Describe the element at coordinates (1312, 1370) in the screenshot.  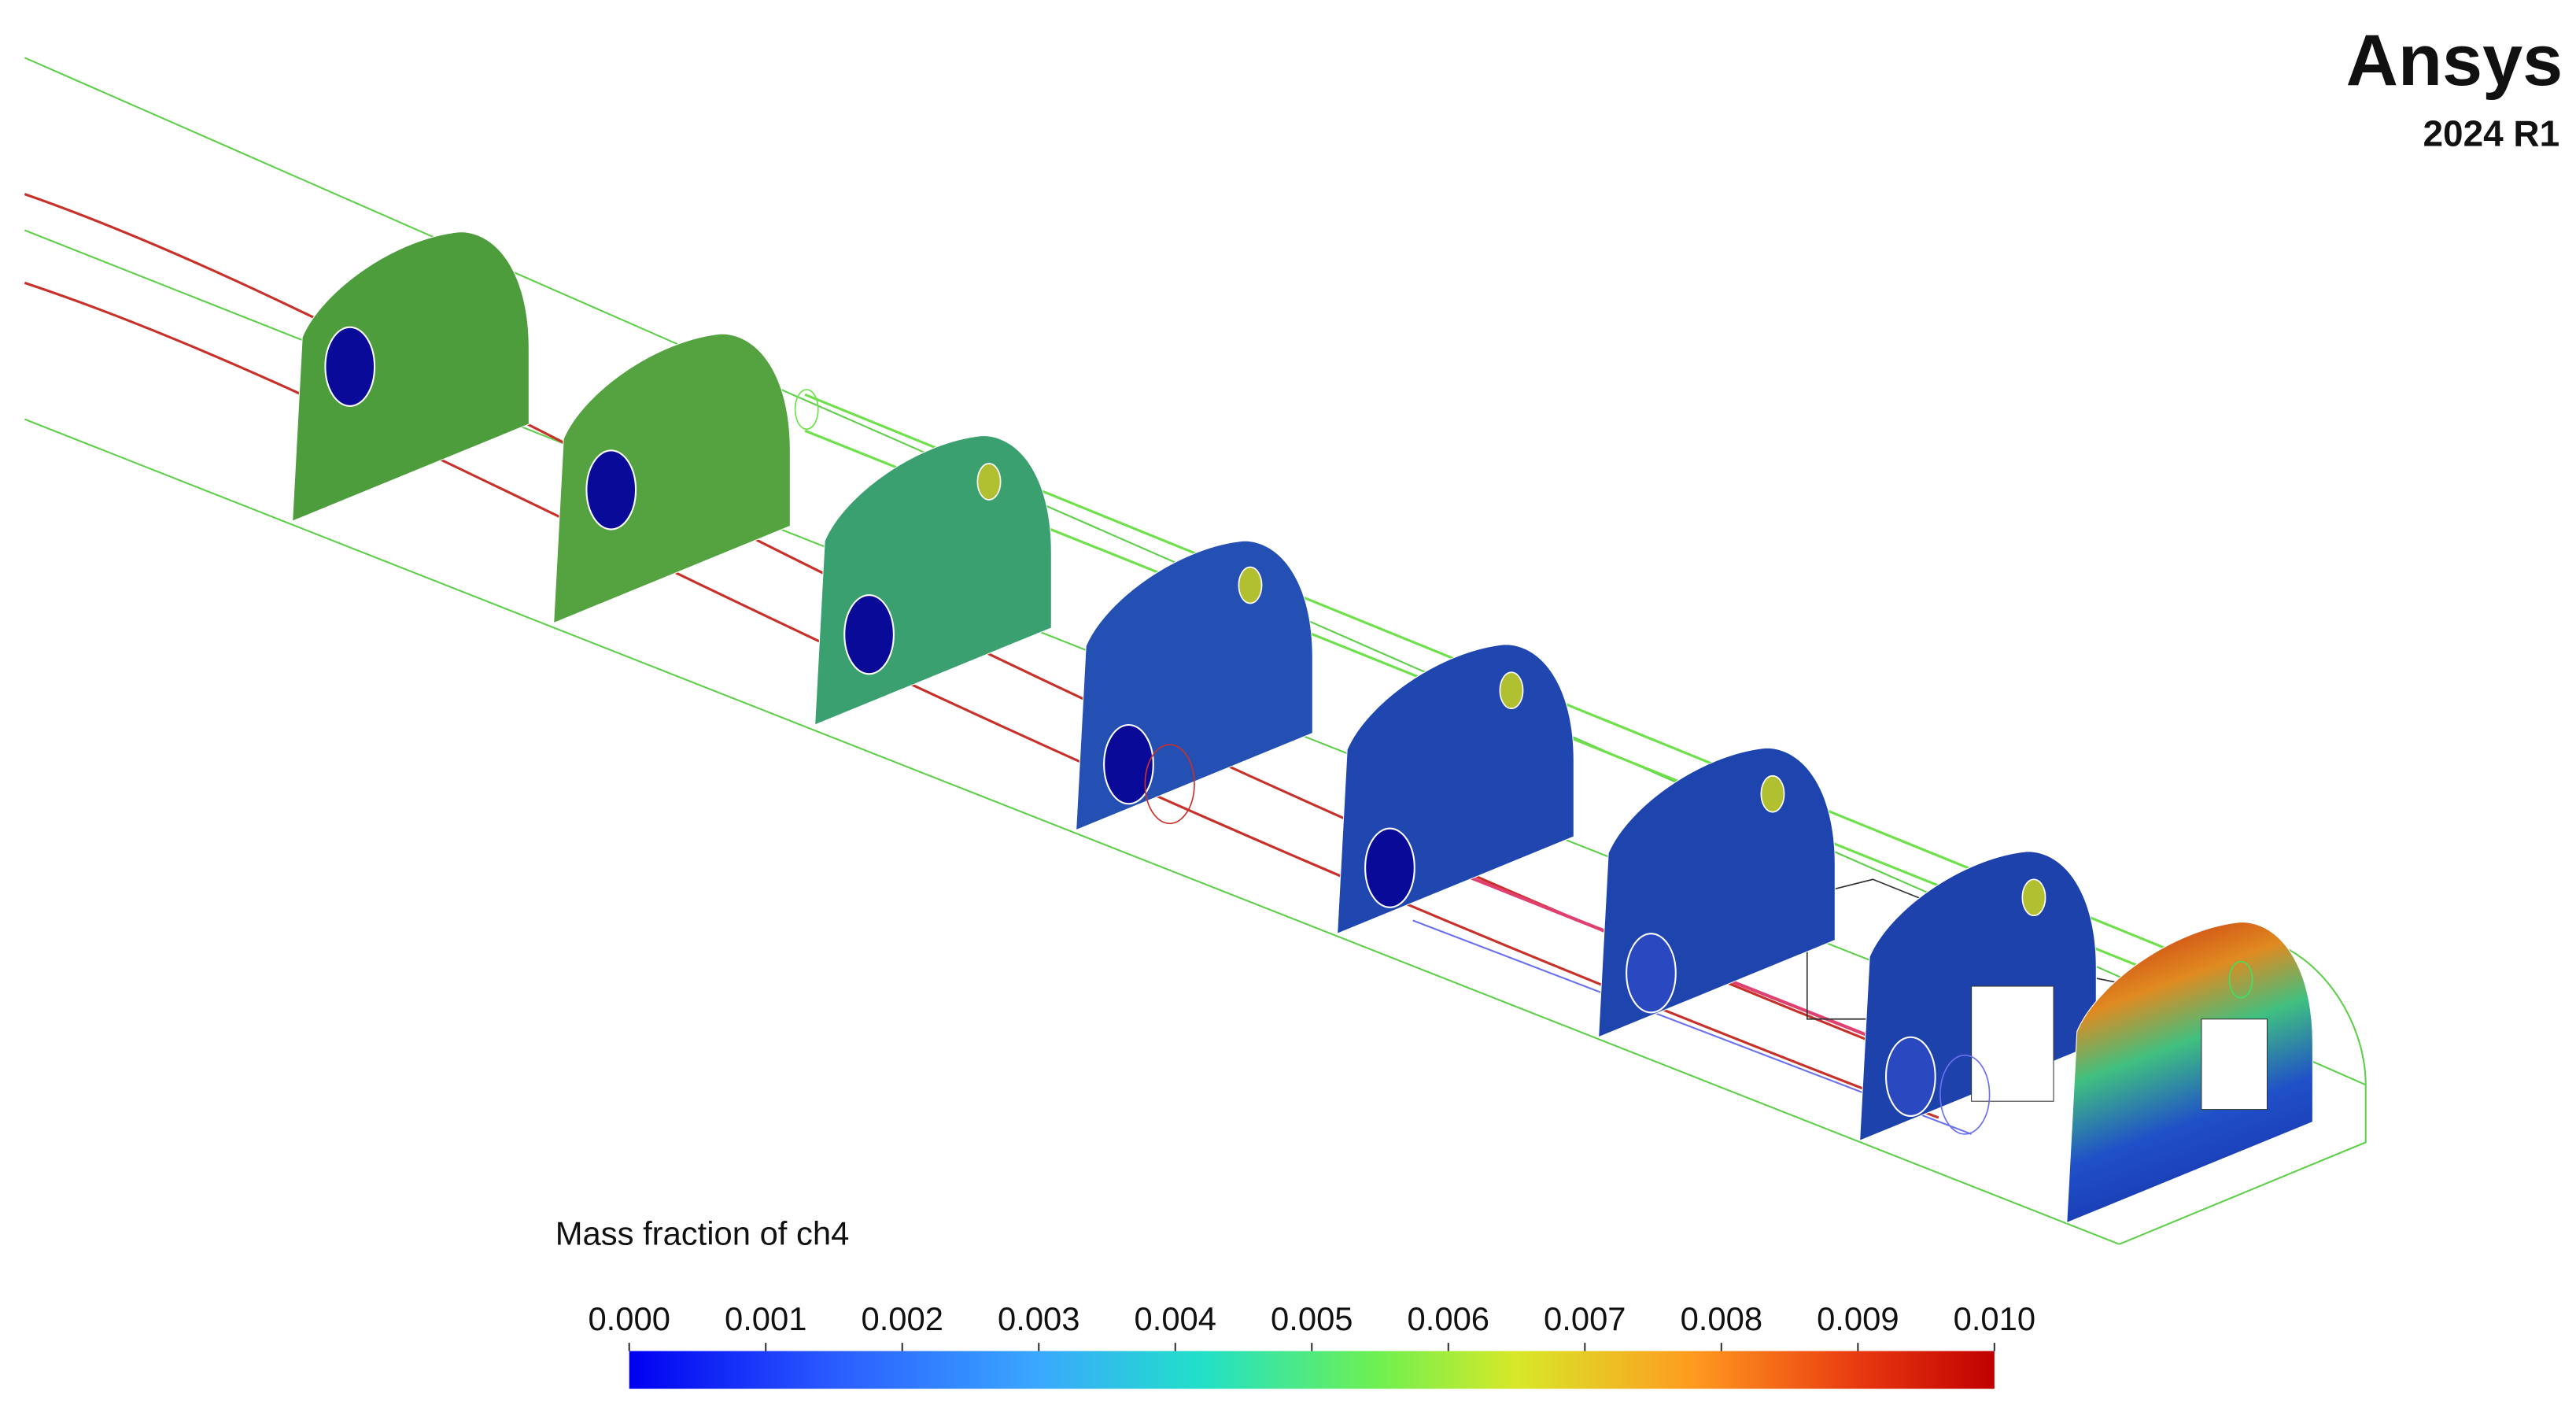
I see `colorbar` at that location.